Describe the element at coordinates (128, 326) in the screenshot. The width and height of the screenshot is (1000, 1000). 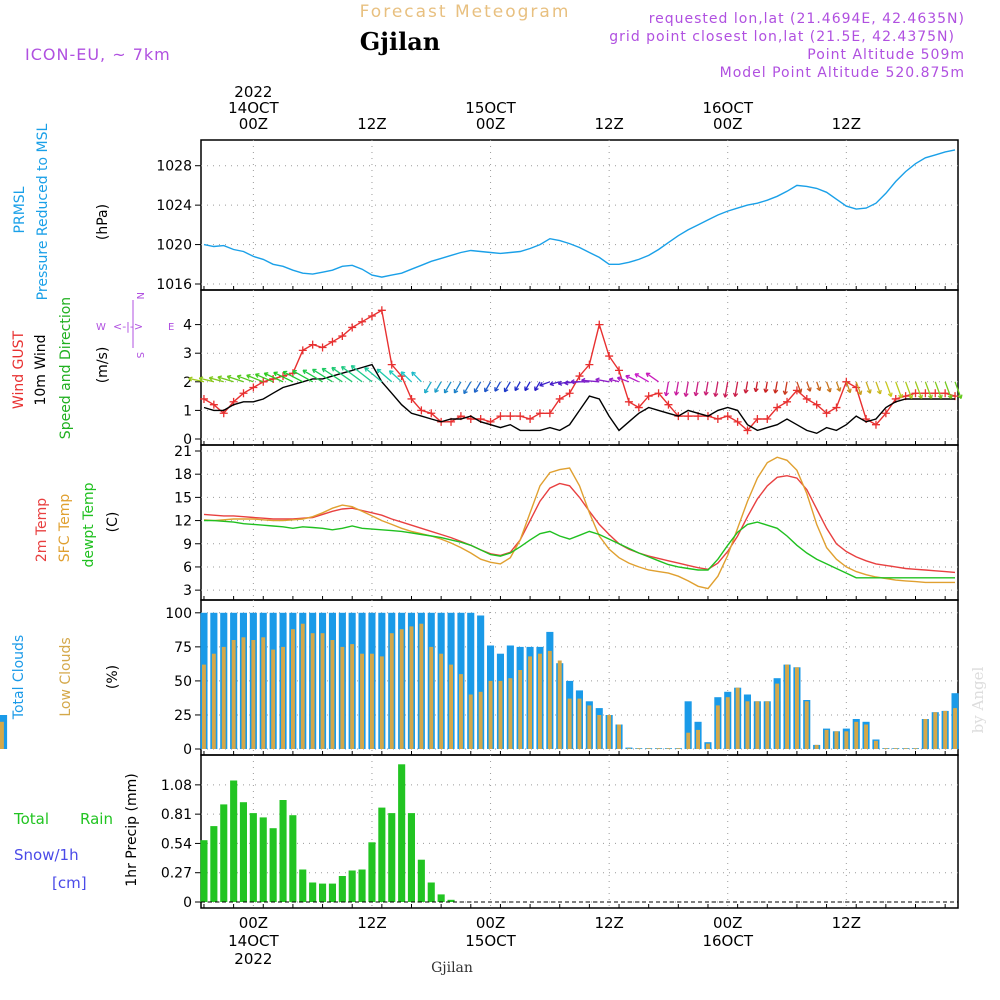
I see `compass-arrows: <-|->` at that location.